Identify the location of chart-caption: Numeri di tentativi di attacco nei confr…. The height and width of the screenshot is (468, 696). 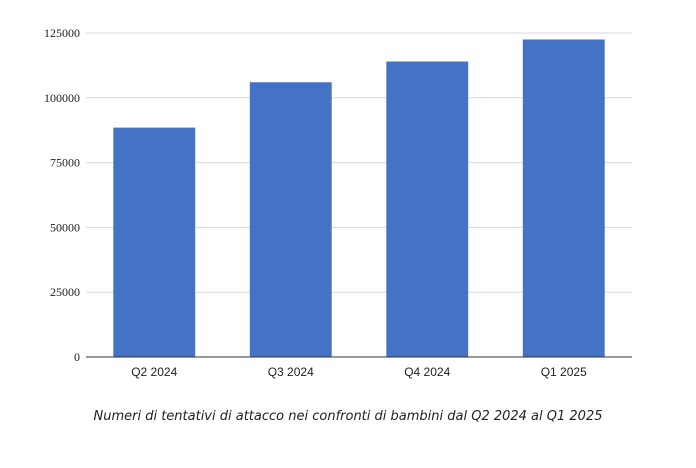
(348, 416).